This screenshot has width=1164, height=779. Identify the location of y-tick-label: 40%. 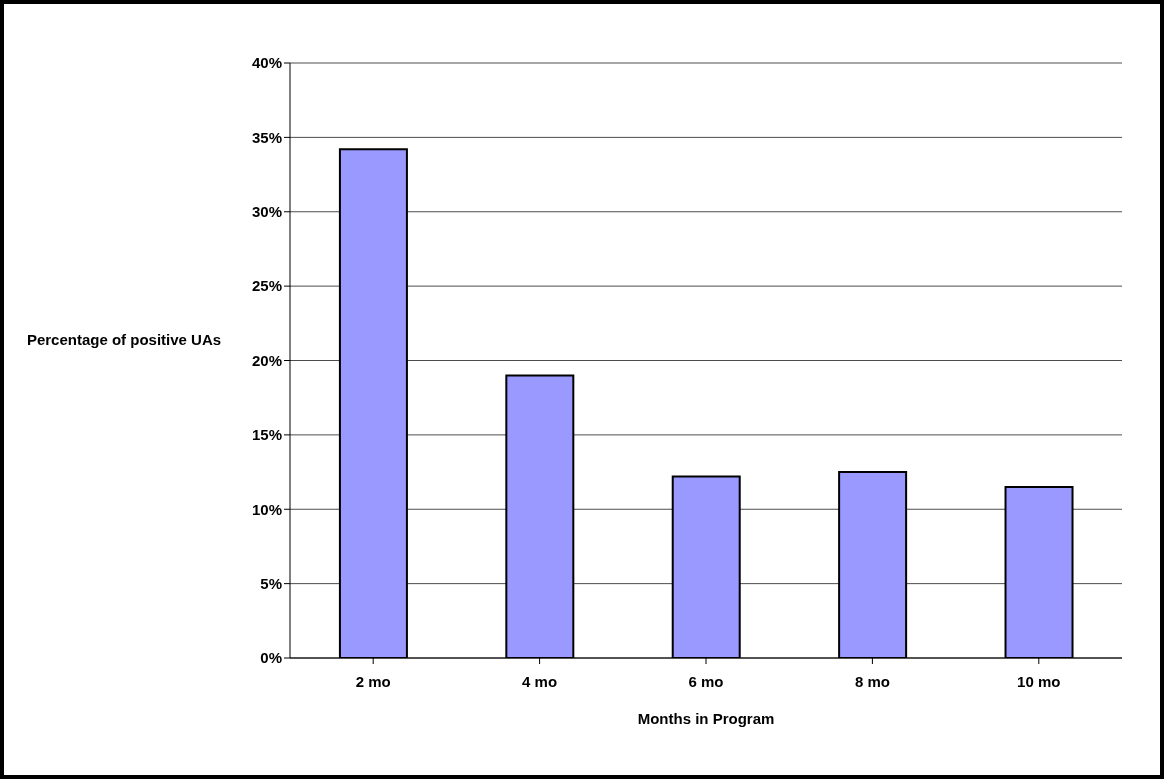
(266, 63).